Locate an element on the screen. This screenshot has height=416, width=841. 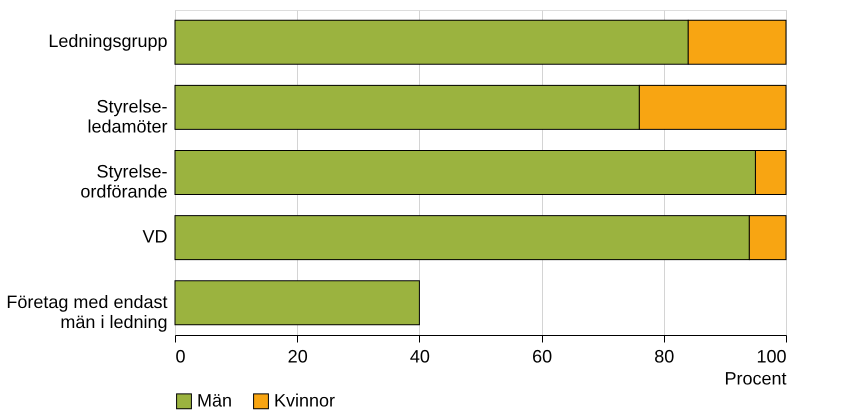
x-tick-label: 20 is located at coordinates (298, 356).